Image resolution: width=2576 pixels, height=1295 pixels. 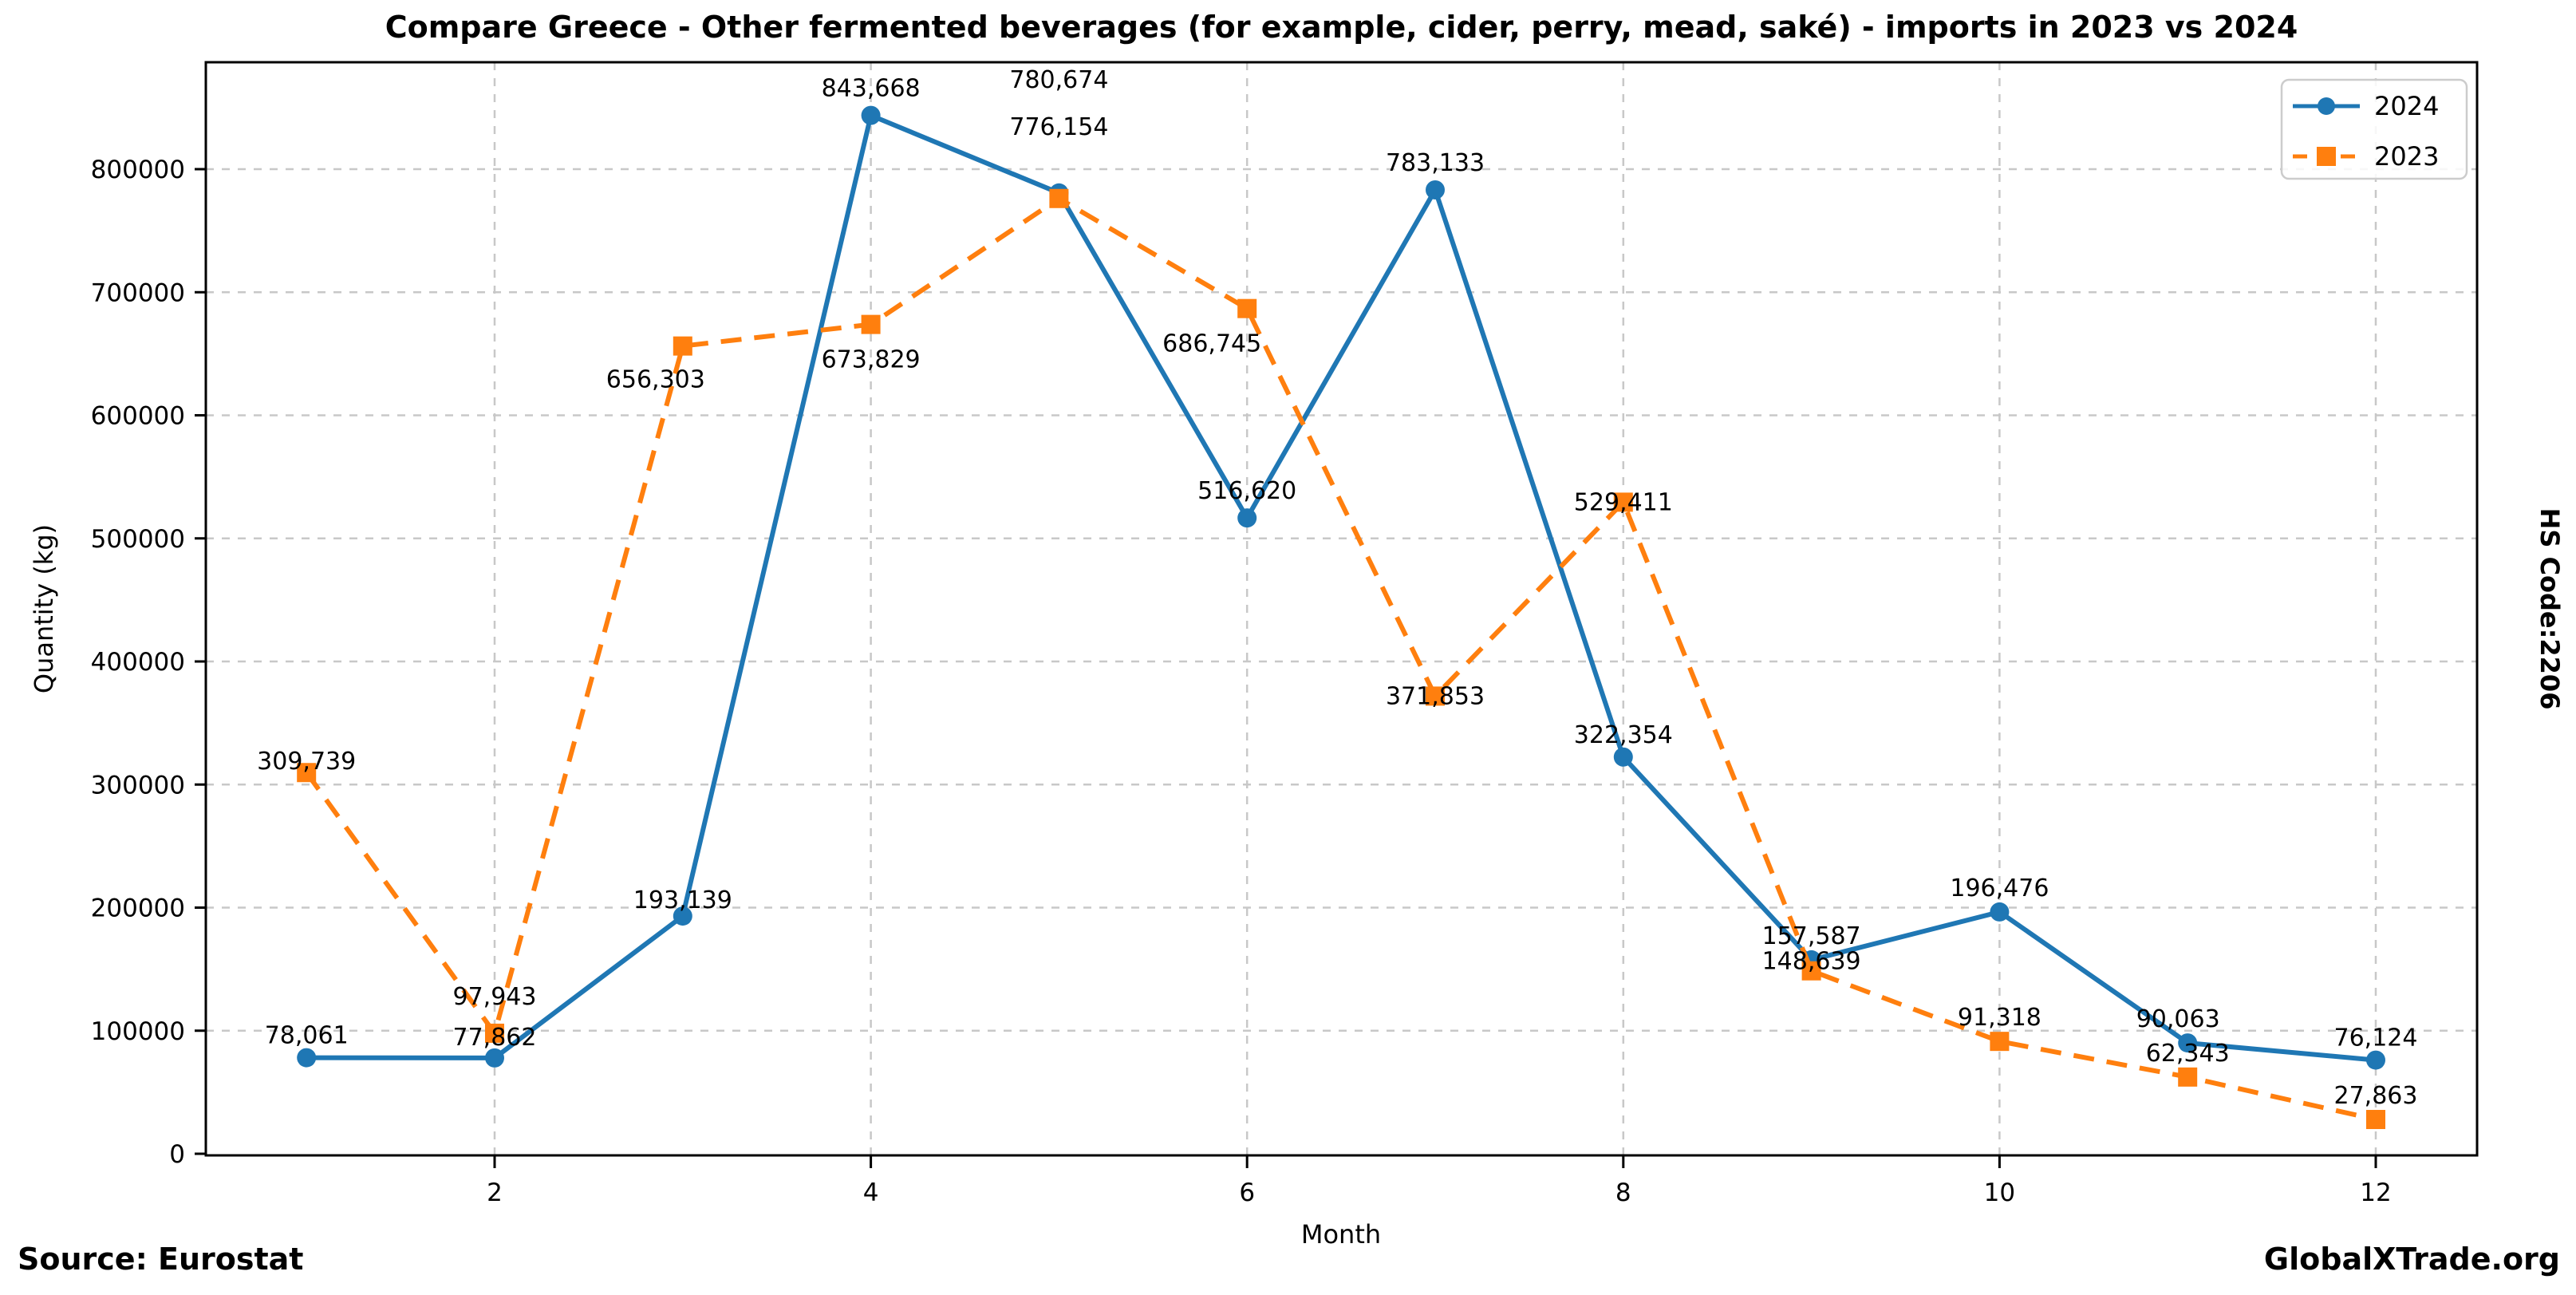 I want to click on data-point-2024-m10, so click(x=2000, y=912).